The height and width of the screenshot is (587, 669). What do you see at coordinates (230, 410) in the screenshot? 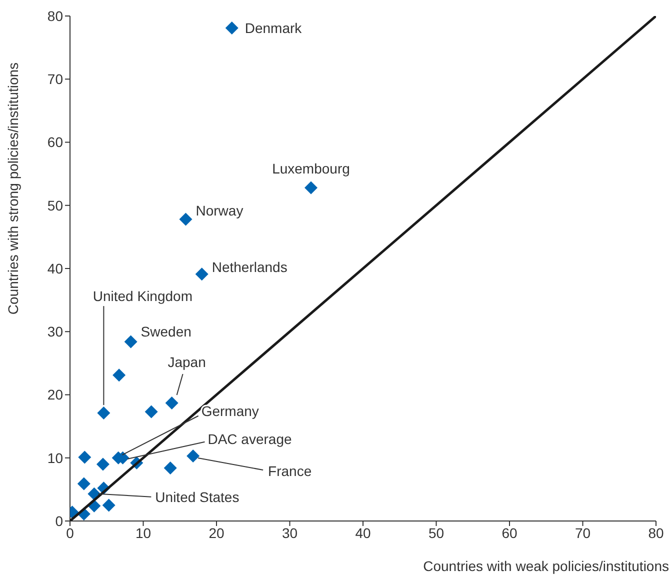
I see `annotation: Germany` at bounding box center [230, 410].